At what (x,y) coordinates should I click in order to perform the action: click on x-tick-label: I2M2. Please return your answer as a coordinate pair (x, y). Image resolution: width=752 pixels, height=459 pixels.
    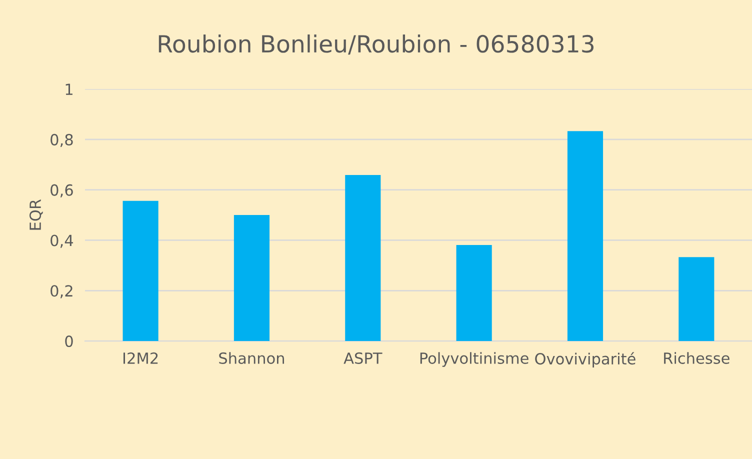
    Looking at the image, I should click on (140, 358).